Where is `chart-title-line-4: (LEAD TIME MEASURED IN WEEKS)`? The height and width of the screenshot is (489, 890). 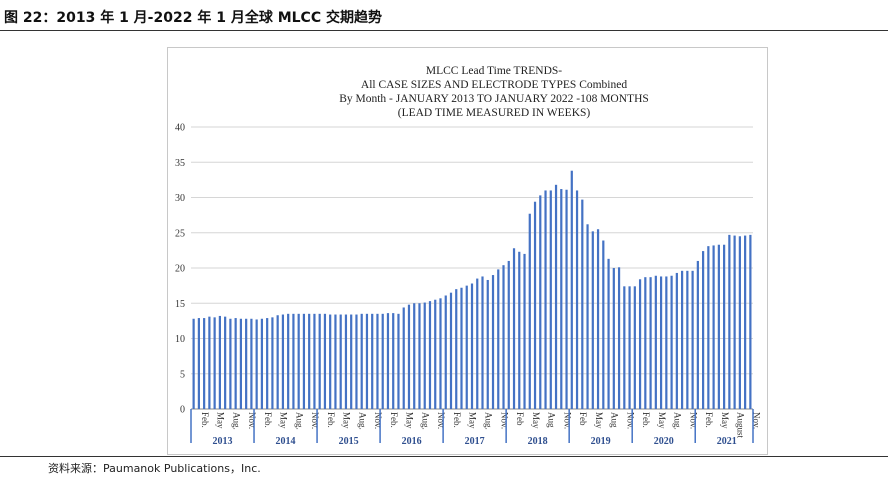 chart-title-line-4: (LEAD TIME MEASURED IN WEEKS) is located at coordinates (494, 113).